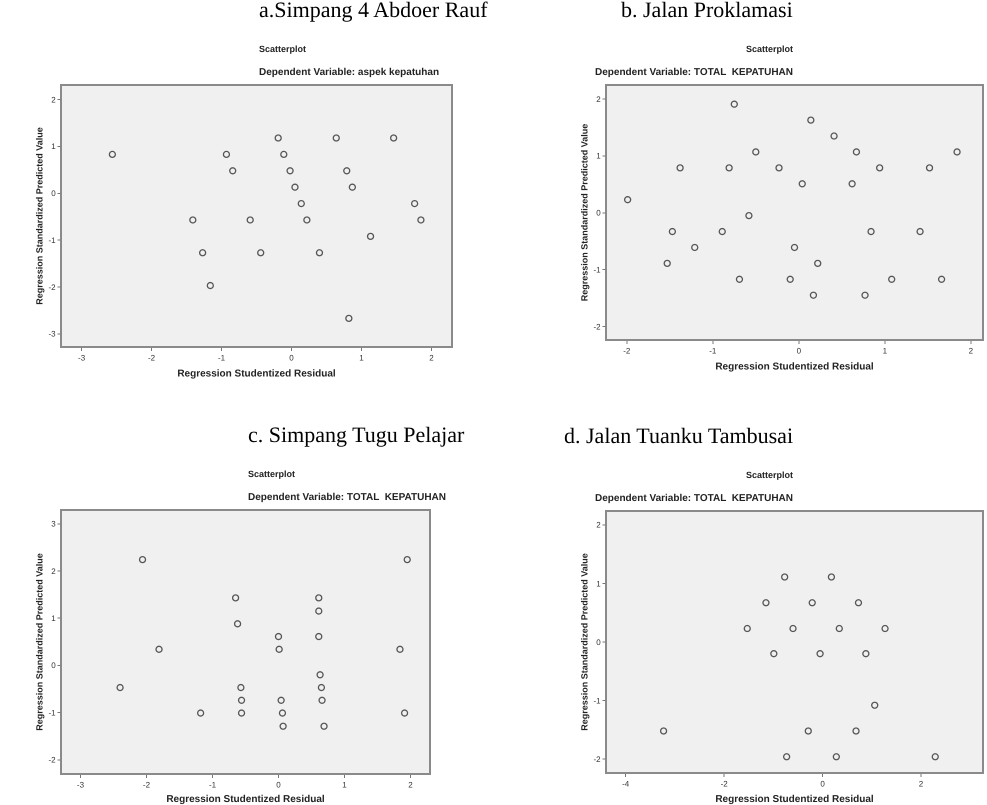 This screenshot has height=805, width=987. Describe the element at coordinates (53, 618) in the screenshot. I see `y-tick-label: 1` at that location.